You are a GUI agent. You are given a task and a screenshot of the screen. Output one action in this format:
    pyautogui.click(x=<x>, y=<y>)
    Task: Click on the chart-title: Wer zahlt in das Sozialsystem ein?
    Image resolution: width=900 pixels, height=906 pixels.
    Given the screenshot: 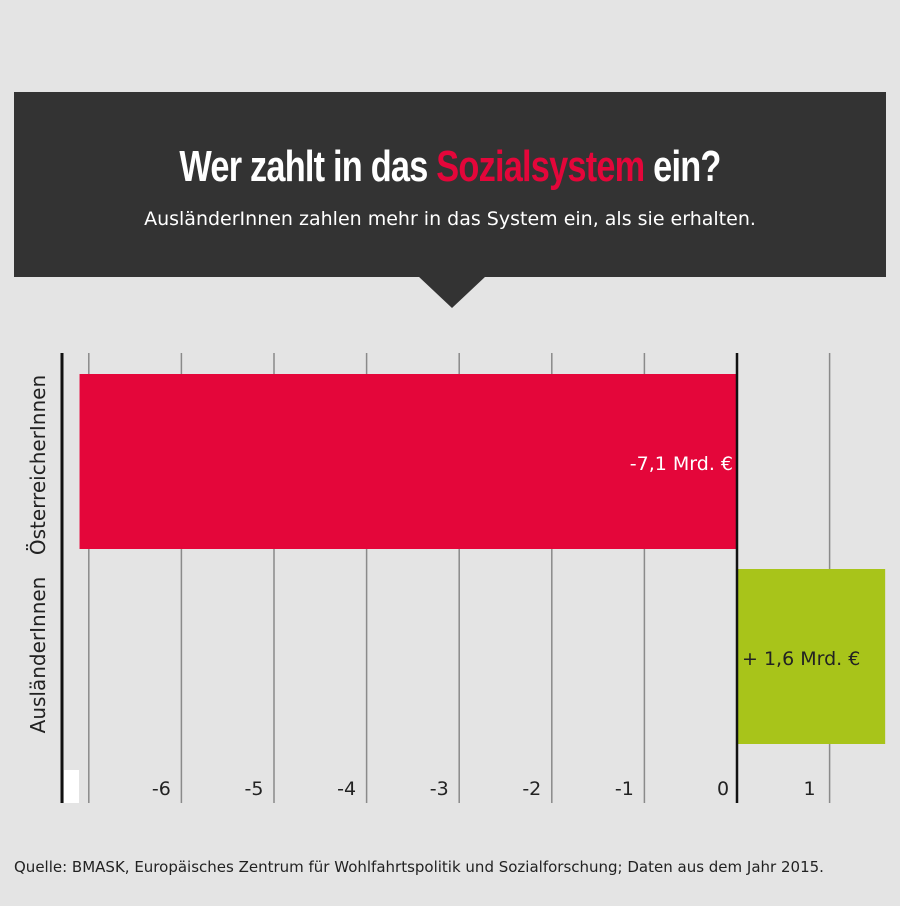 What is the action you would take?
    pyautogui.click(x=450, y=166)
    